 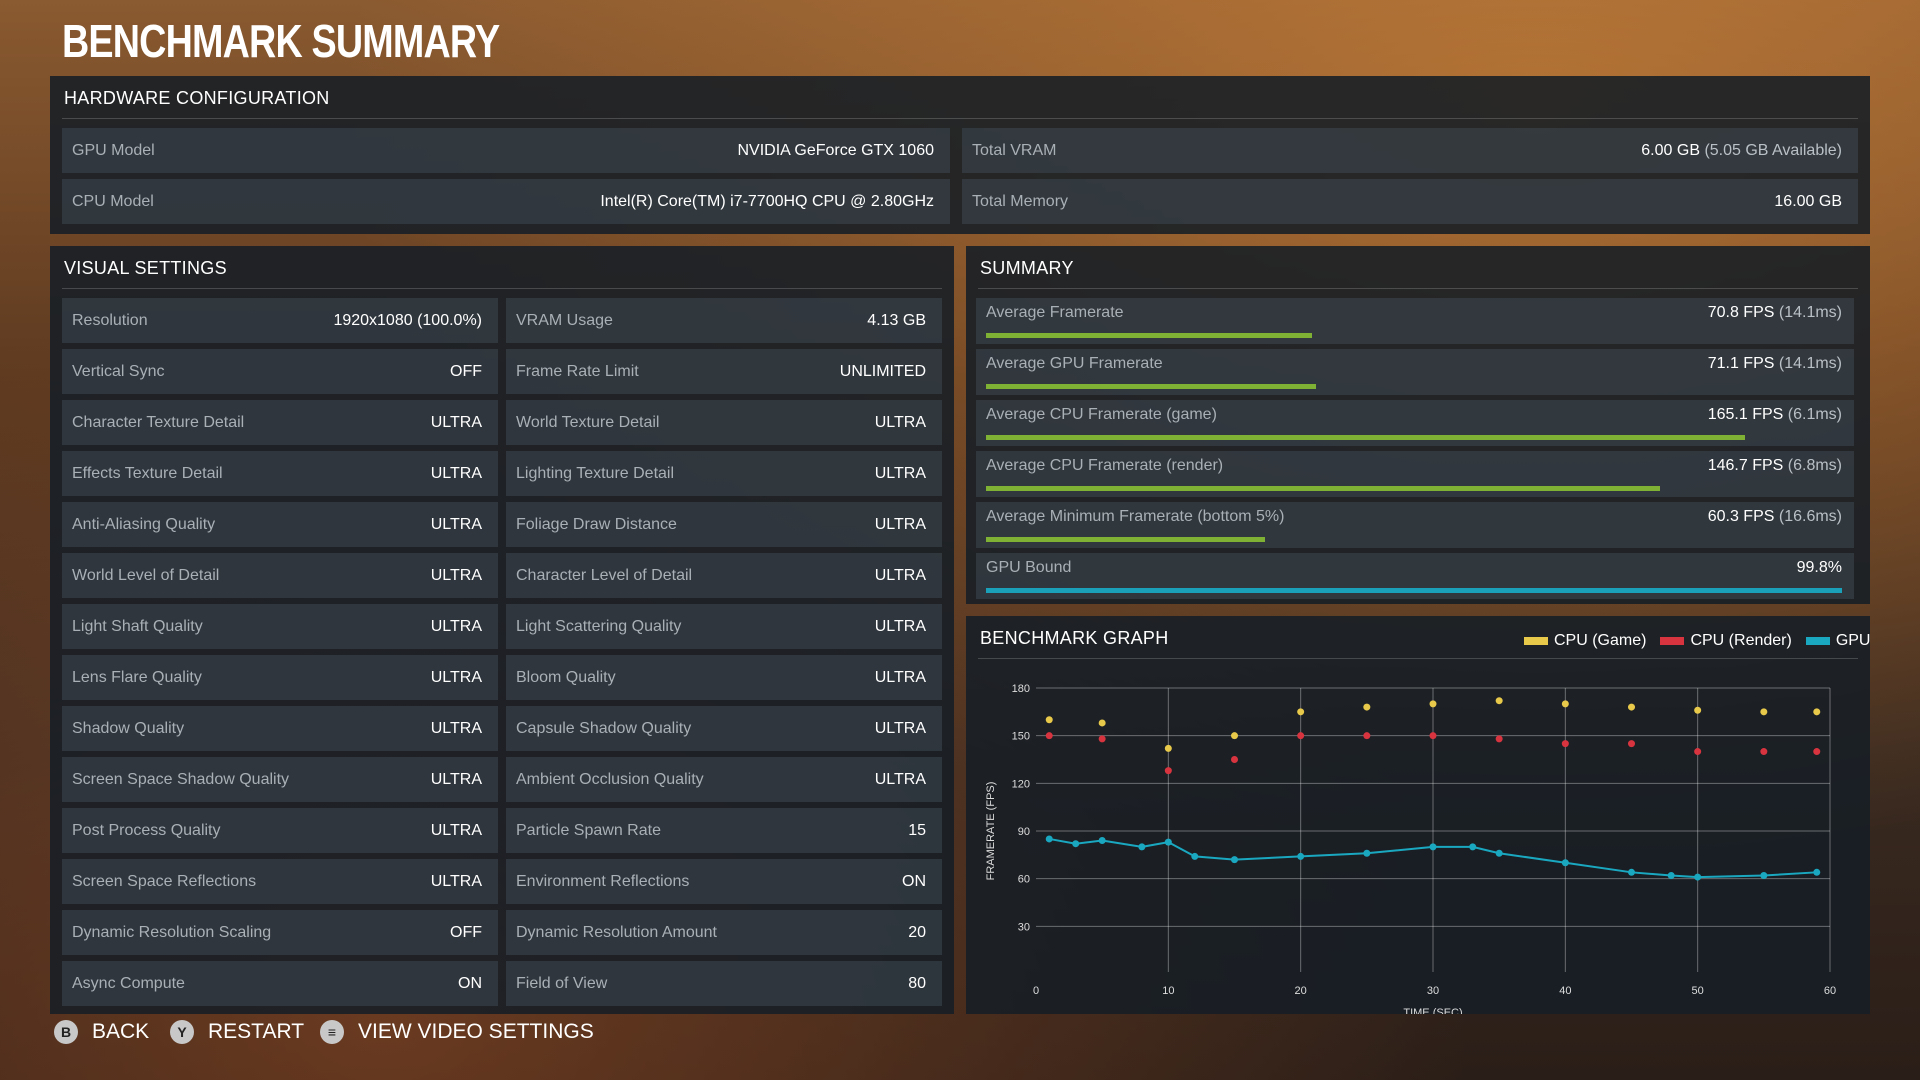 What do you see at coordinates (1027, 268) in the screenshot?
I see `summary-title: SUMMARY` at bounding box center [1027, 268].